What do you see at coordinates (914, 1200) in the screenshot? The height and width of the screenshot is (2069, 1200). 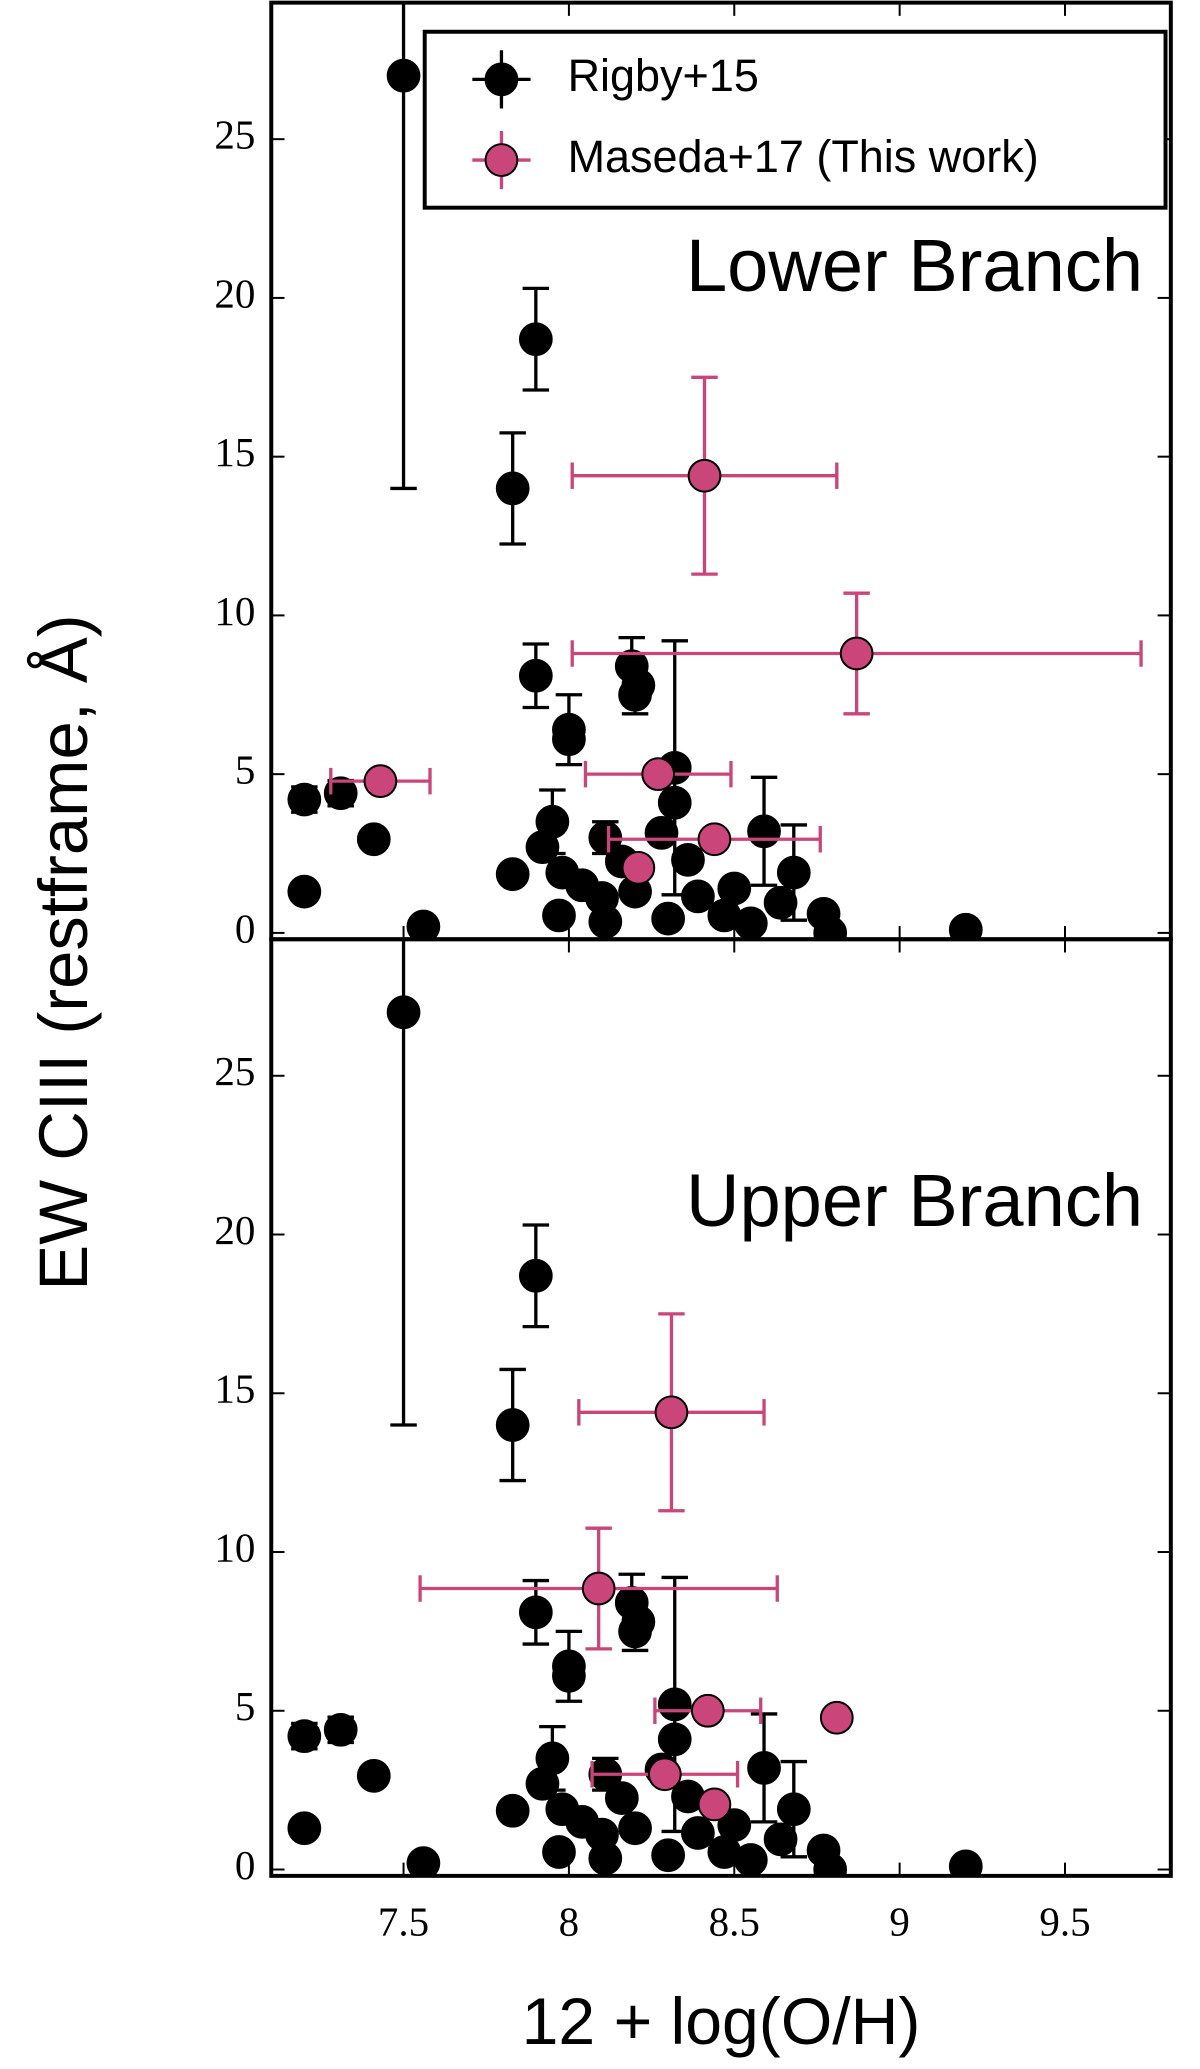 I see `annotation: Upper Branch` at bounding box center [914, 1200].